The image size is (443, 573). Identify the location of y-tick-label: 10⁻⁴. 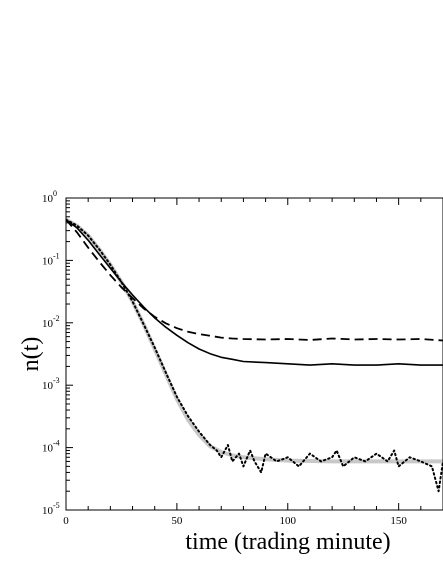
(51, 447).